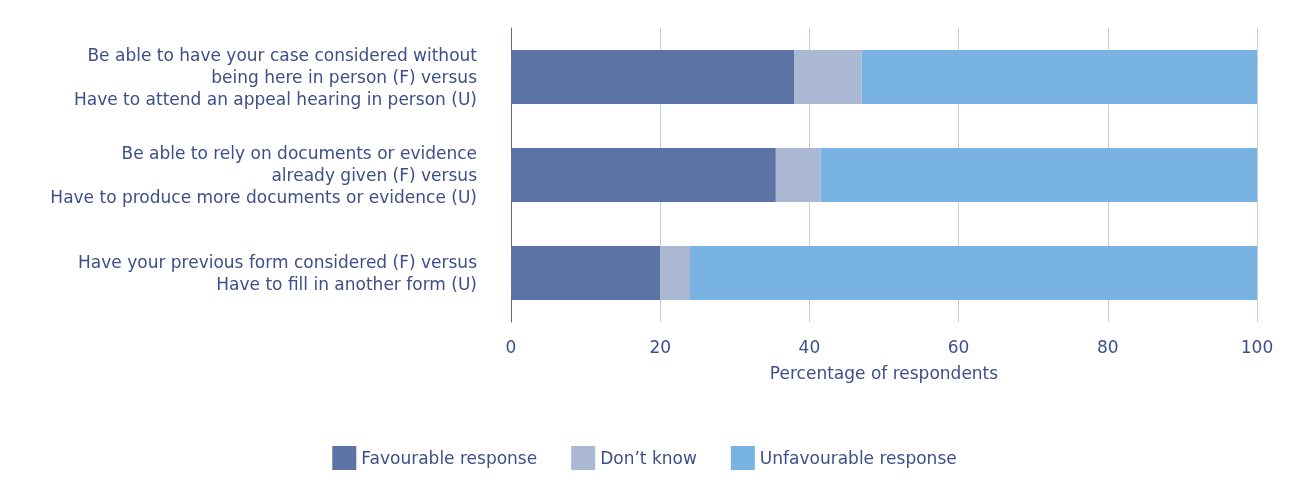 Image resolution: width=1289 pixels, height=487 pixels. What do you see at coordinates (278, 273) in the screenshot?
I see `y-tick-label: Have your previous form considered (F) versus Have to fill in another form (U)` at bounding box center [278, 273].